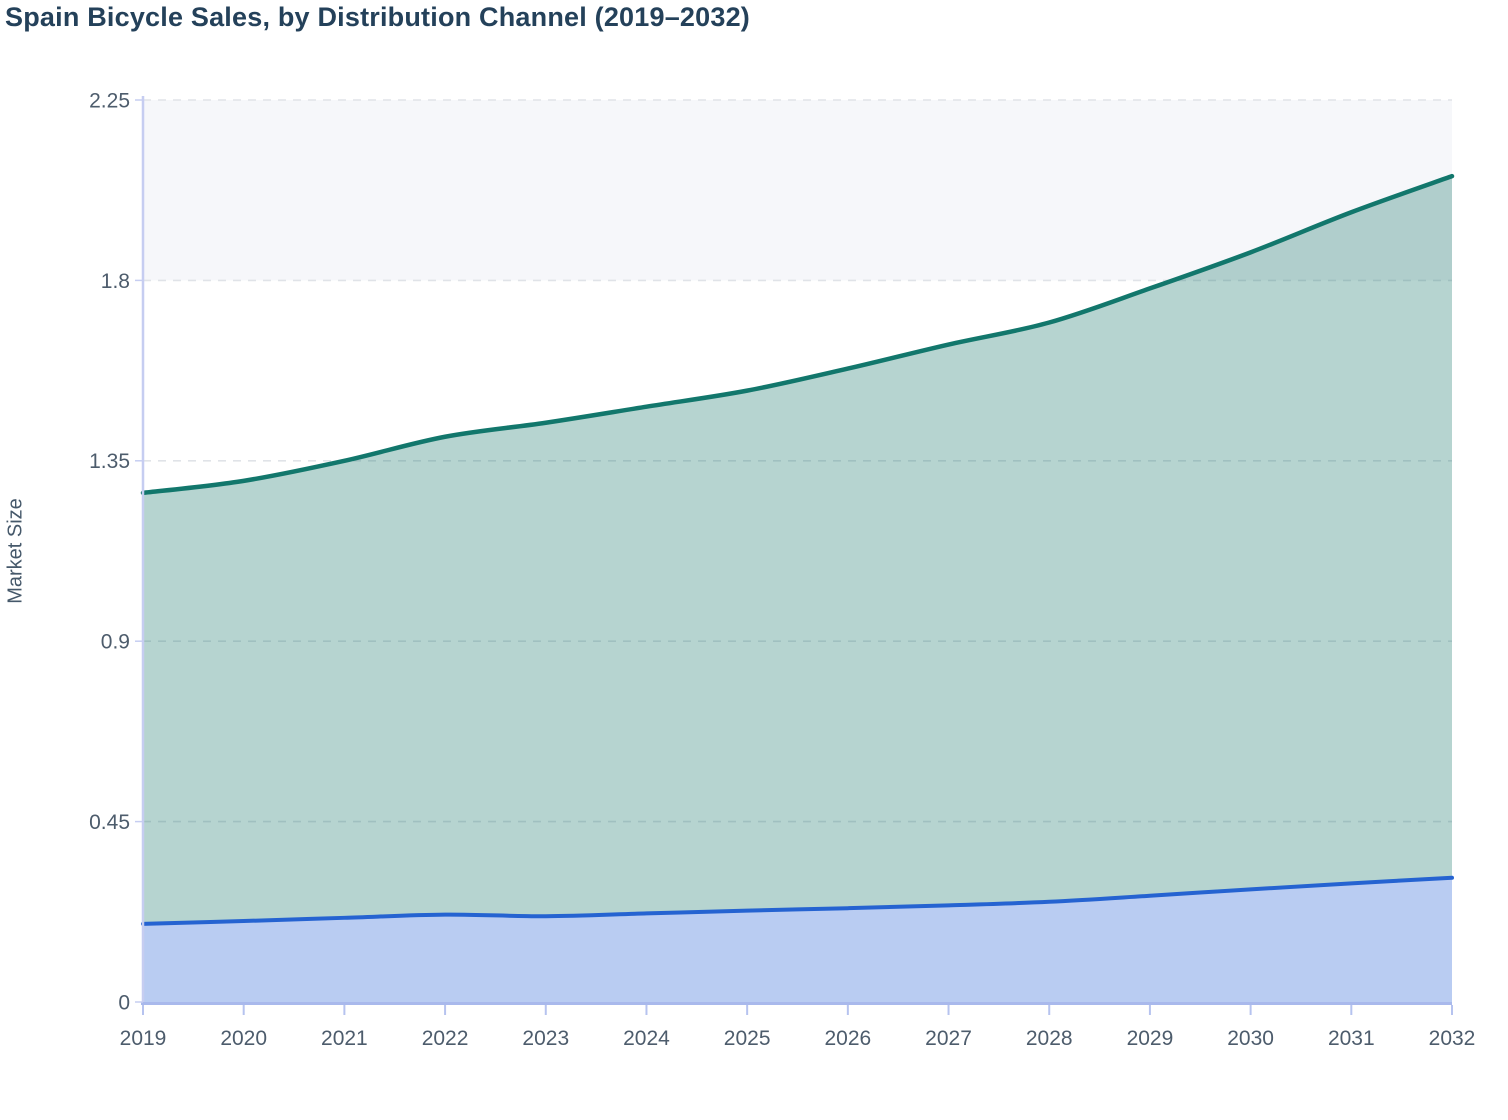 The width and height of the screenshot is (1508, 1120). What do you see at coordinates (948, 1038) in the screenshot?
I see `x-tick-label-2027: 2027` at bounding box center [948, 1038].